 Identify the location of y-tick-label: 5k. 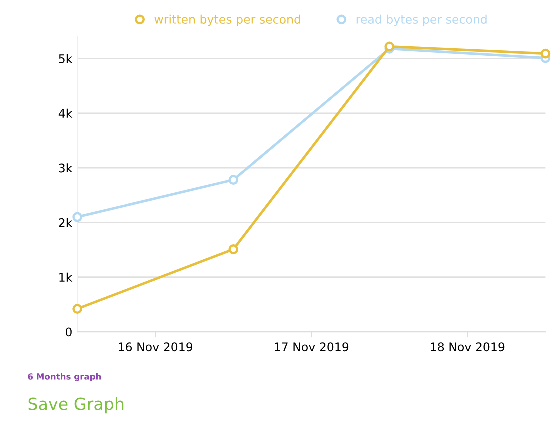
(66, 59).